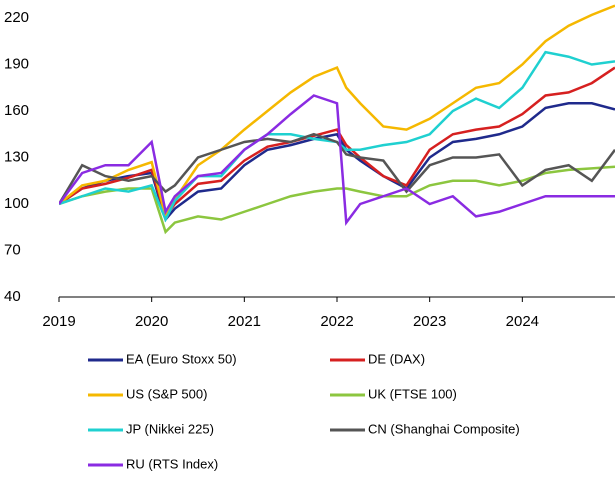 Image resolution: width=615 pixels, height=480 pixels. What do you see at coordinates (522, 321) in the screenshot?
I see `x-tick-label: 2024` at bounding box center [522, 321].